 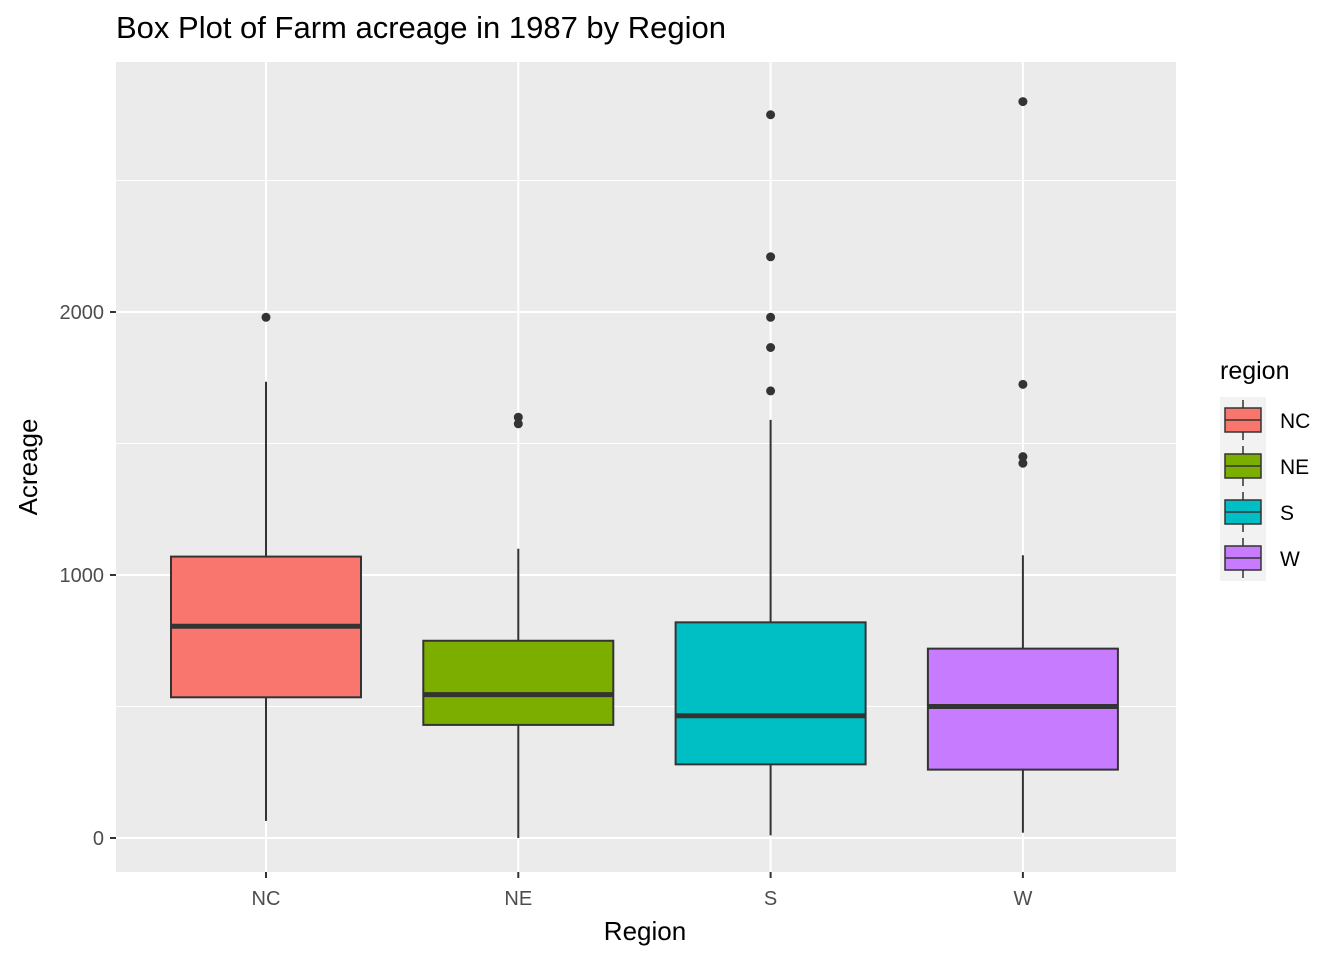 What do you see at coordinates (1022, 709) in the screenshot?
I see `box-W` at bounding box center [1022, 709].